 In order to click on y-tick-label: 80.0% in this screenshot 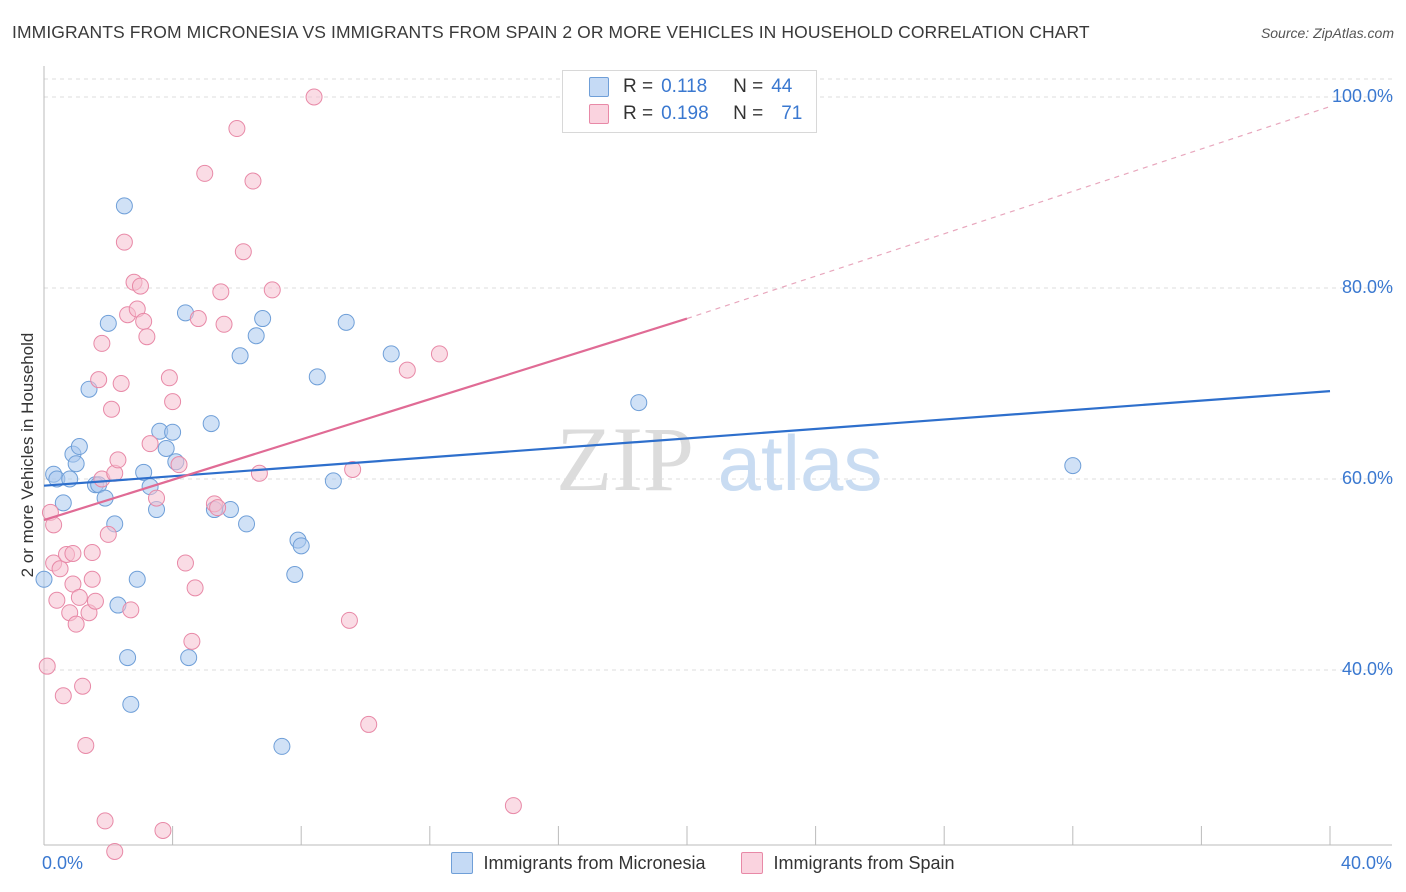, I will do `click(1367, 287)`.